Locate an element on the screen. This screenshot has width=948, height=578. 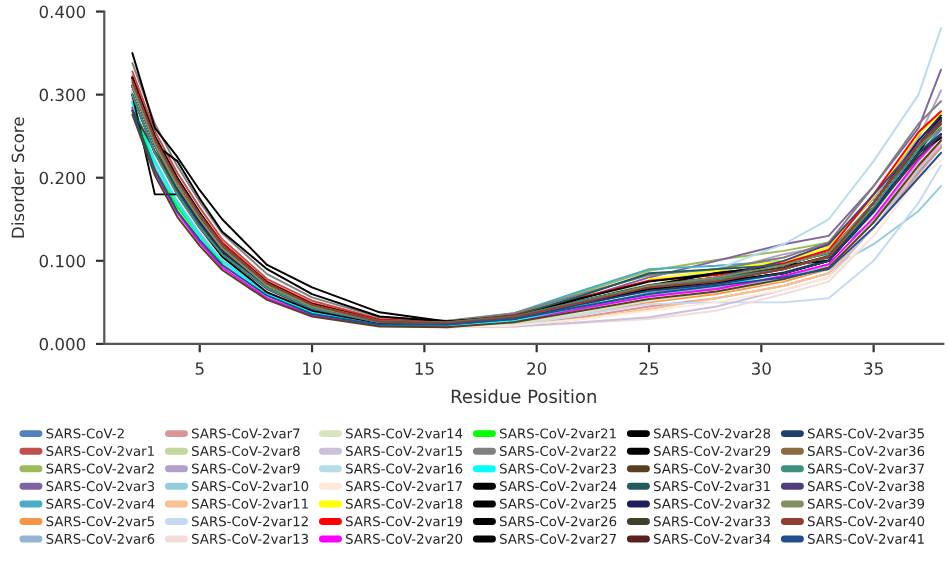
x-tick-label: 5 is located at coordinates (199, 368).